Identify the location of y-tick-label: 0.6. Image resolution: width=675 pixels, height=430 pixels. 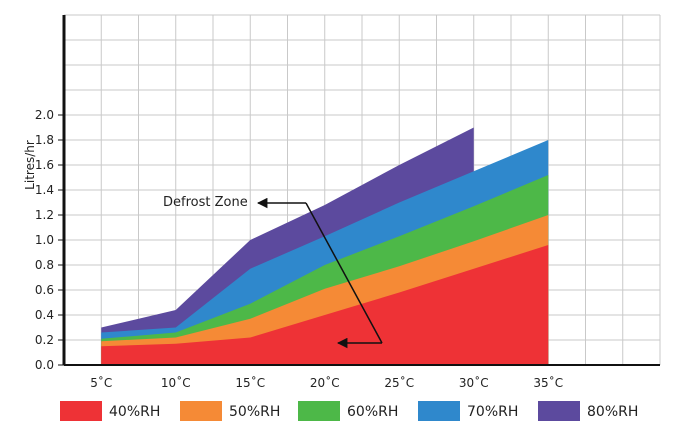
(44, 290).